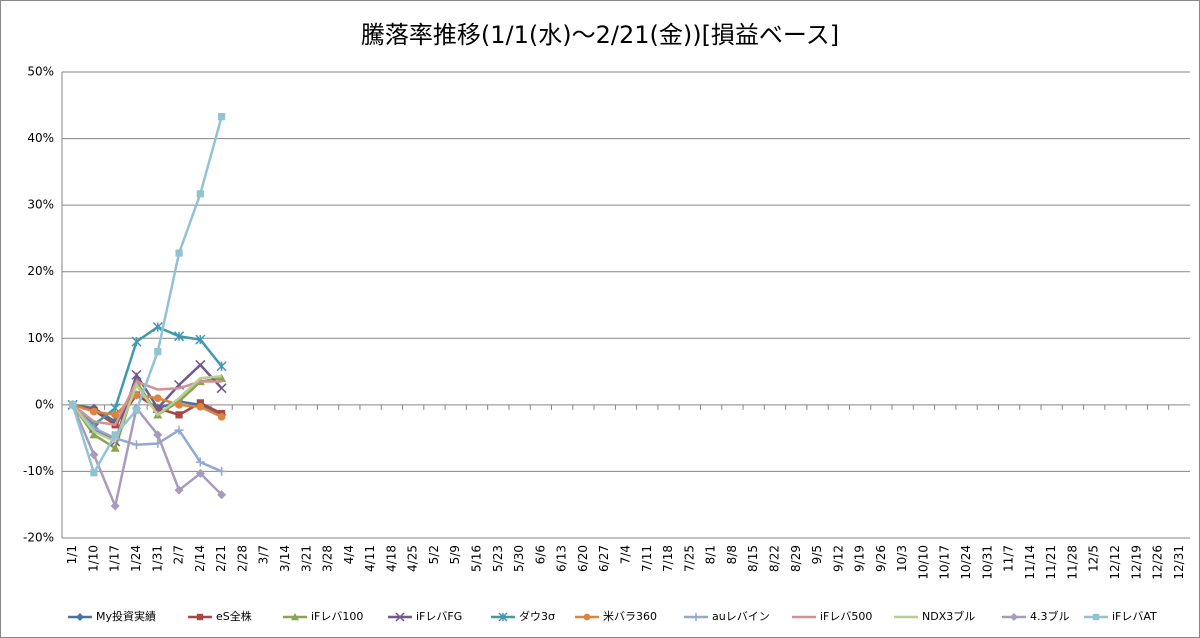 This screenshot has height=638, width=1200. Describe the element at coordinates (328, 558) in the screenshot. I see `x-tick-label: 3/28` at that location.